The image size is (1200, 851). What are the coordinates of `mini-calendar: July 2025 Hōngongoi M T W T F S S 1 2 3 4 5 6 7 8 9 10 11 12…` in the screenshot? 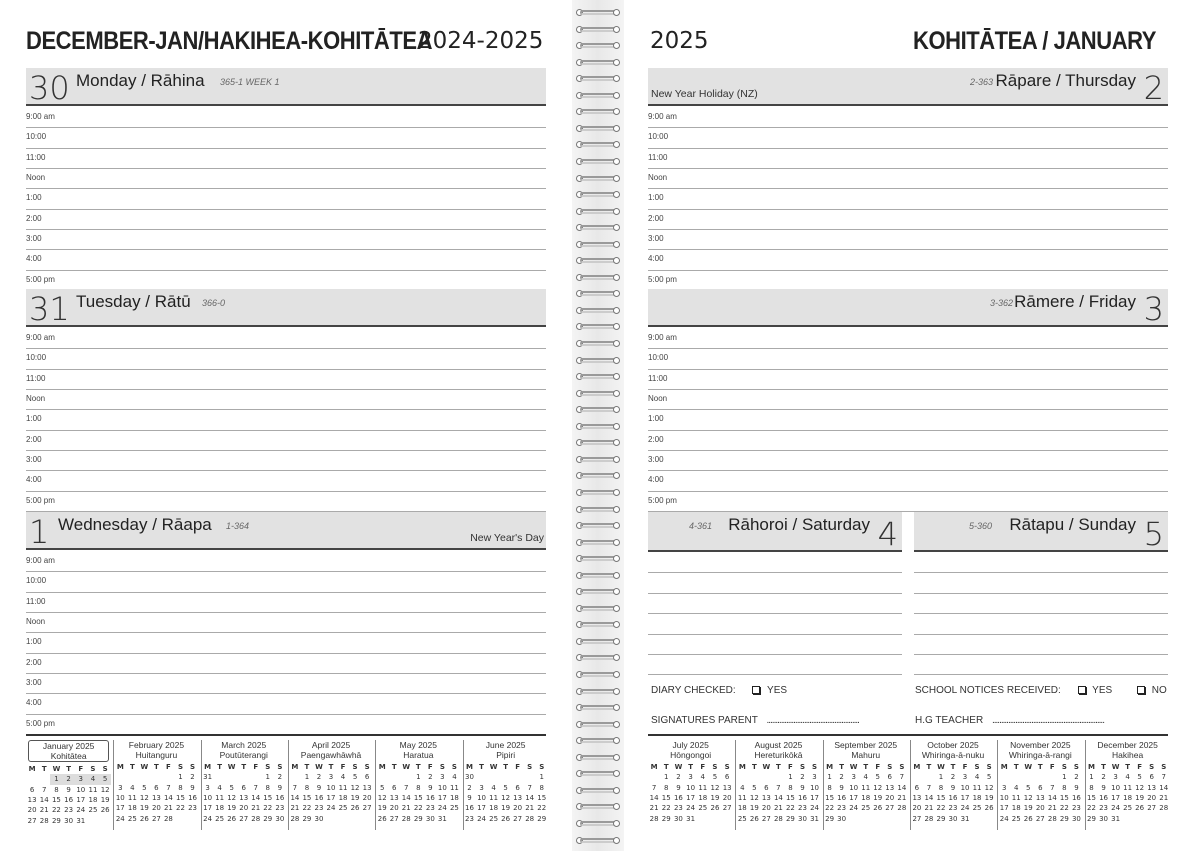 It's located at (690, 785).